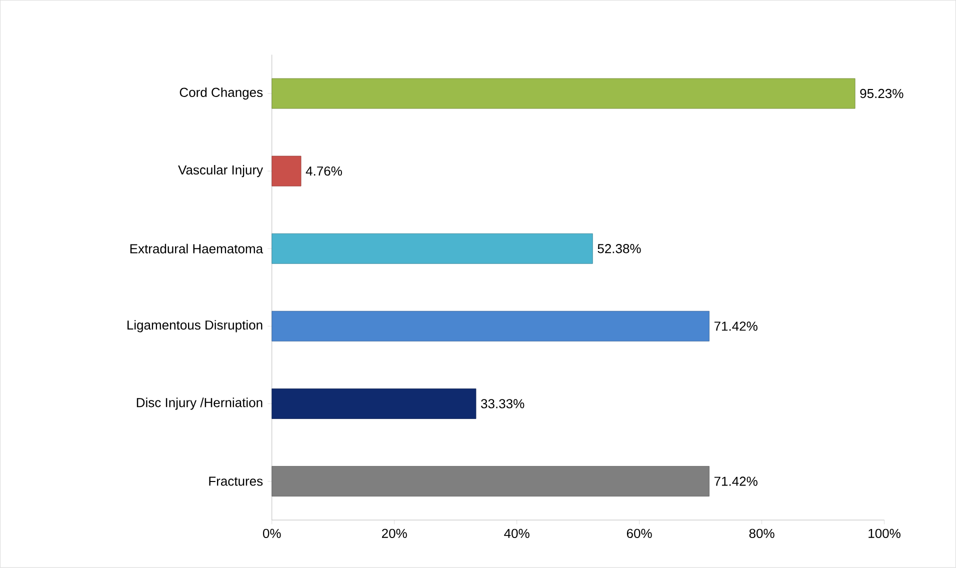  I want to click on x-tick-label: 100%, so click(884, 533).